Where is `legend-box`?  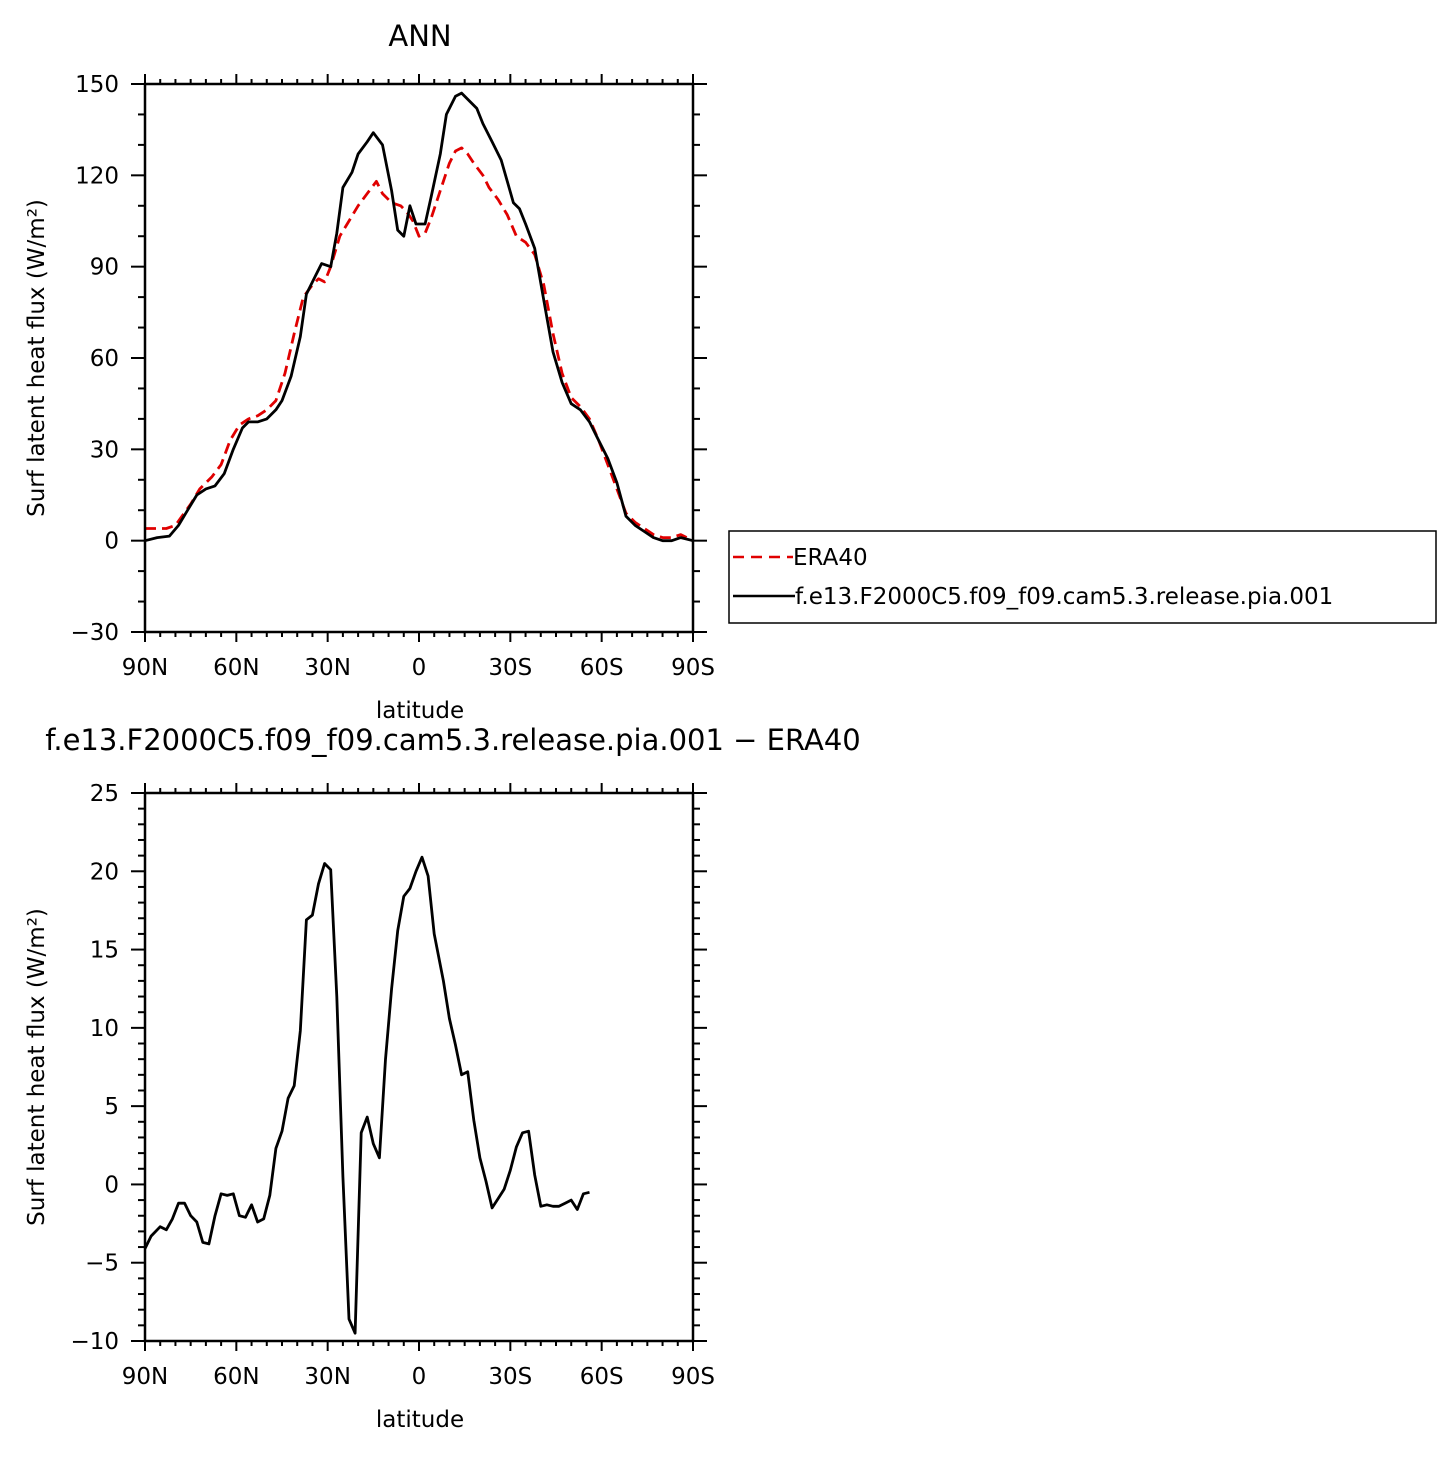 legend-box is located at coordinates (1082, 577).